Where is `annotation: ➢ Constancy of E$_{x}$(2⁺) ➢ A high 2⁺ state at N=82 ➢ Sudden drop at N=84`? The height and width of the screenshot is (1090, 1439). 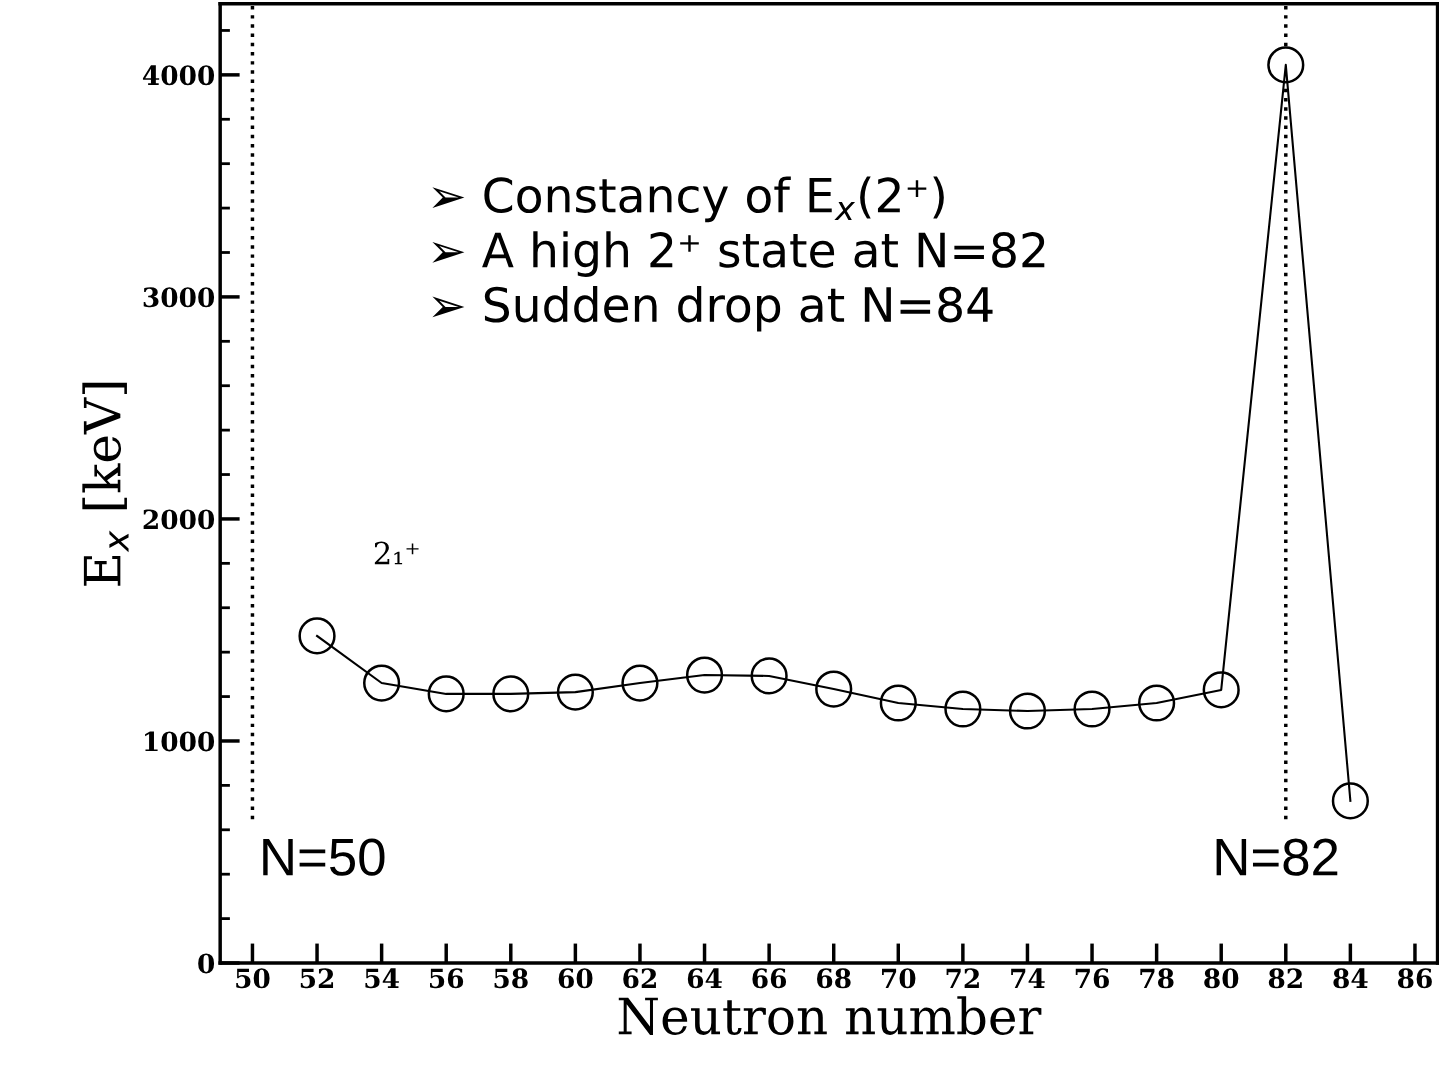
annotation: ➢ Constancy of E$_{x}$(2⁺) ➢ A high 2⁺ state at N=82 ➢ Sudden drop at N=84 is located at coordinates (738, 254).